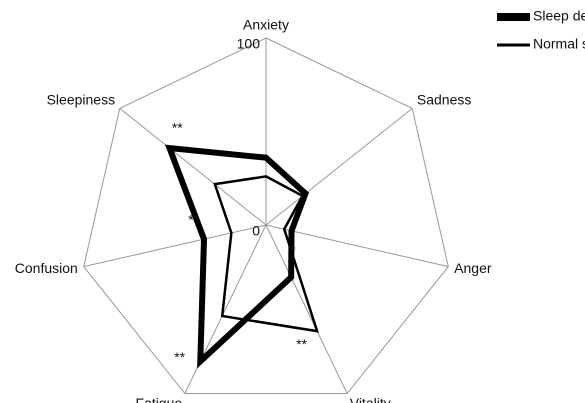 The height and width of the screenshot is (403, 585). I want to click on annotation: *, so click(293, 250).